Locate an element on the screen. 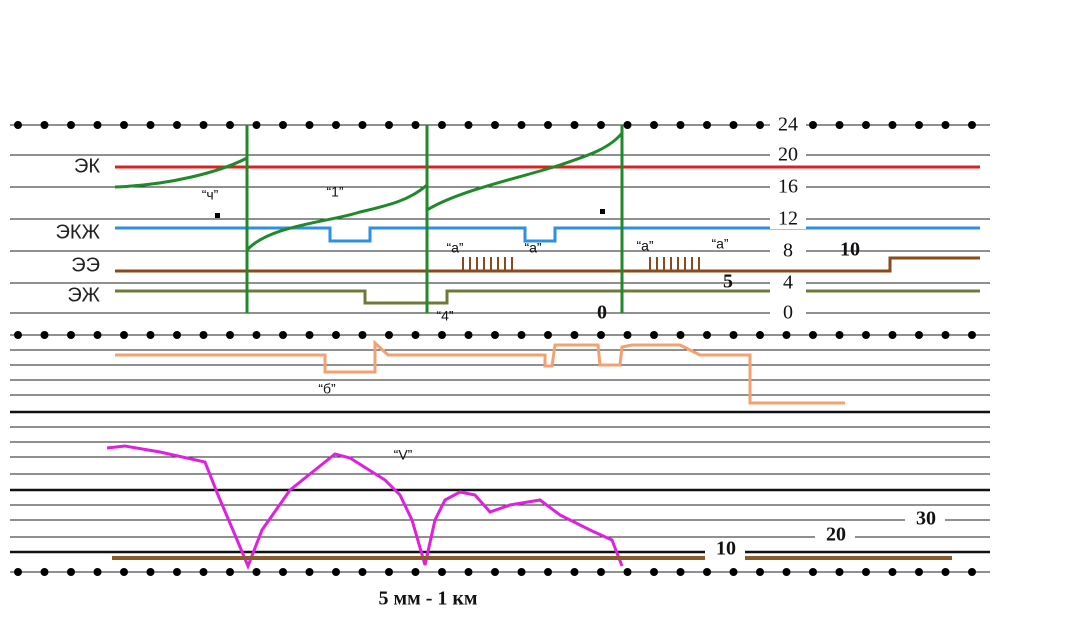  top-scale: 24 20 16 12 8 4 0 is located at coordinates (788, 219).